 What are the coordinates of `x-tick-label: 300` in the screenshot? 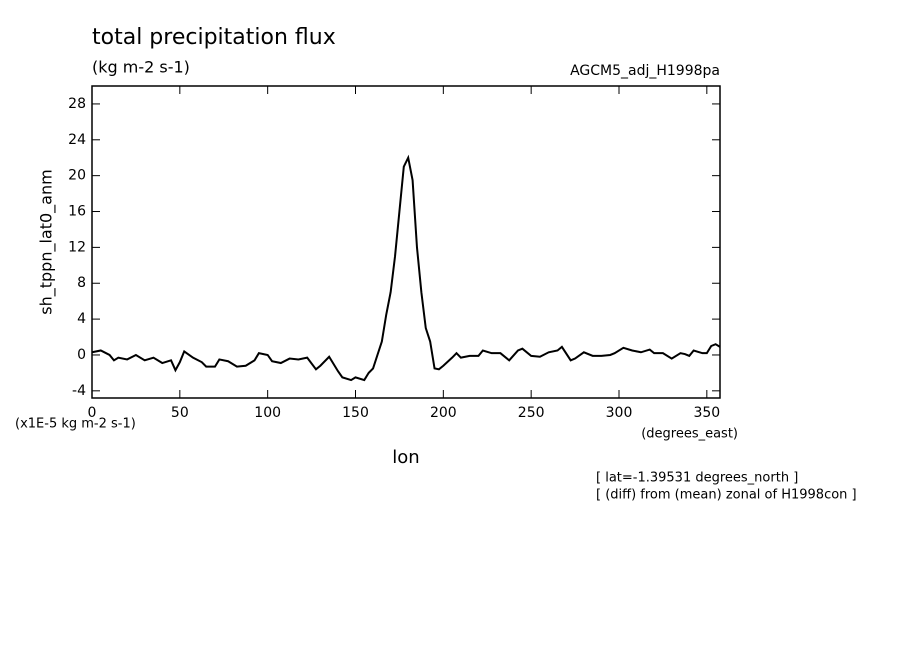 It's located at (619, 413).